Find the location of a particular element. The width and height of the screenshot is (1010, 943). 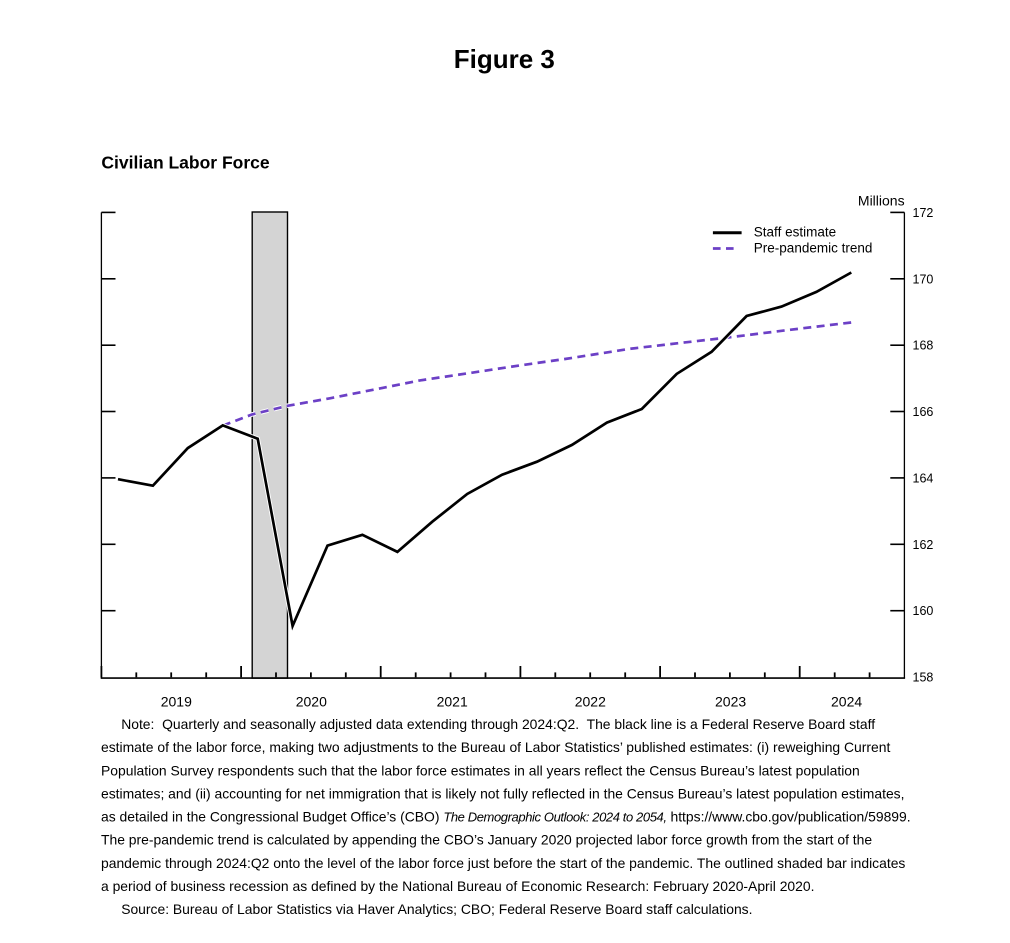

svg-text: 172 is located at coordinates (923, 213).